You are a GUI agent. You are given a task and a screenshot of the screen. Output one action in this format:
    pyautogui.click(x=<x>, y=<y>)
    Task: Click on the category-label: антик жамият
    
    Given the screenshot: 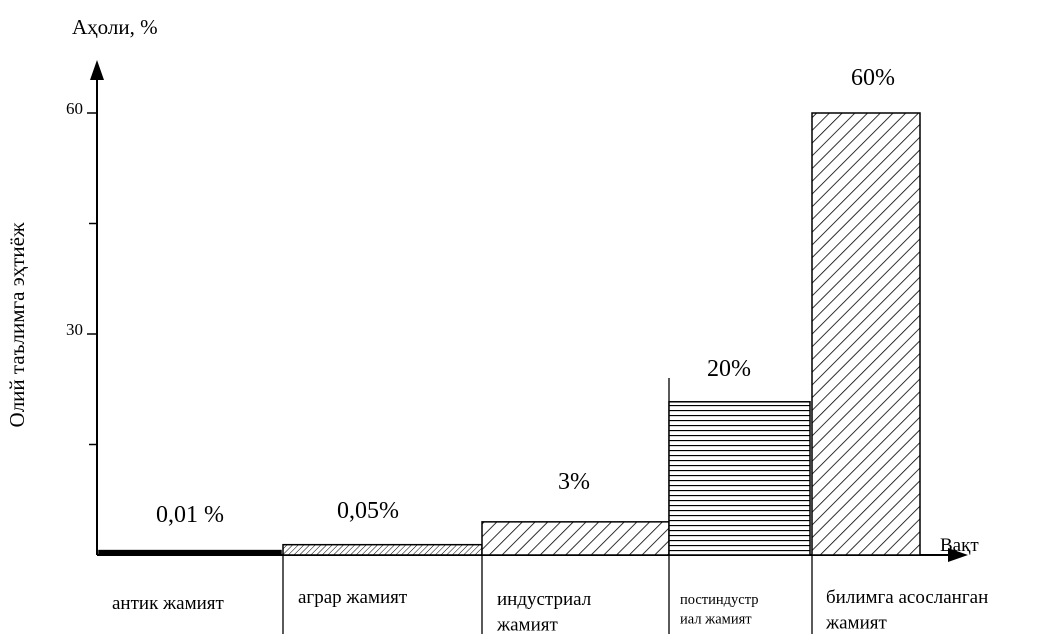 What is the action you would take?
    pyautogui.click(x=168, y=603)
    